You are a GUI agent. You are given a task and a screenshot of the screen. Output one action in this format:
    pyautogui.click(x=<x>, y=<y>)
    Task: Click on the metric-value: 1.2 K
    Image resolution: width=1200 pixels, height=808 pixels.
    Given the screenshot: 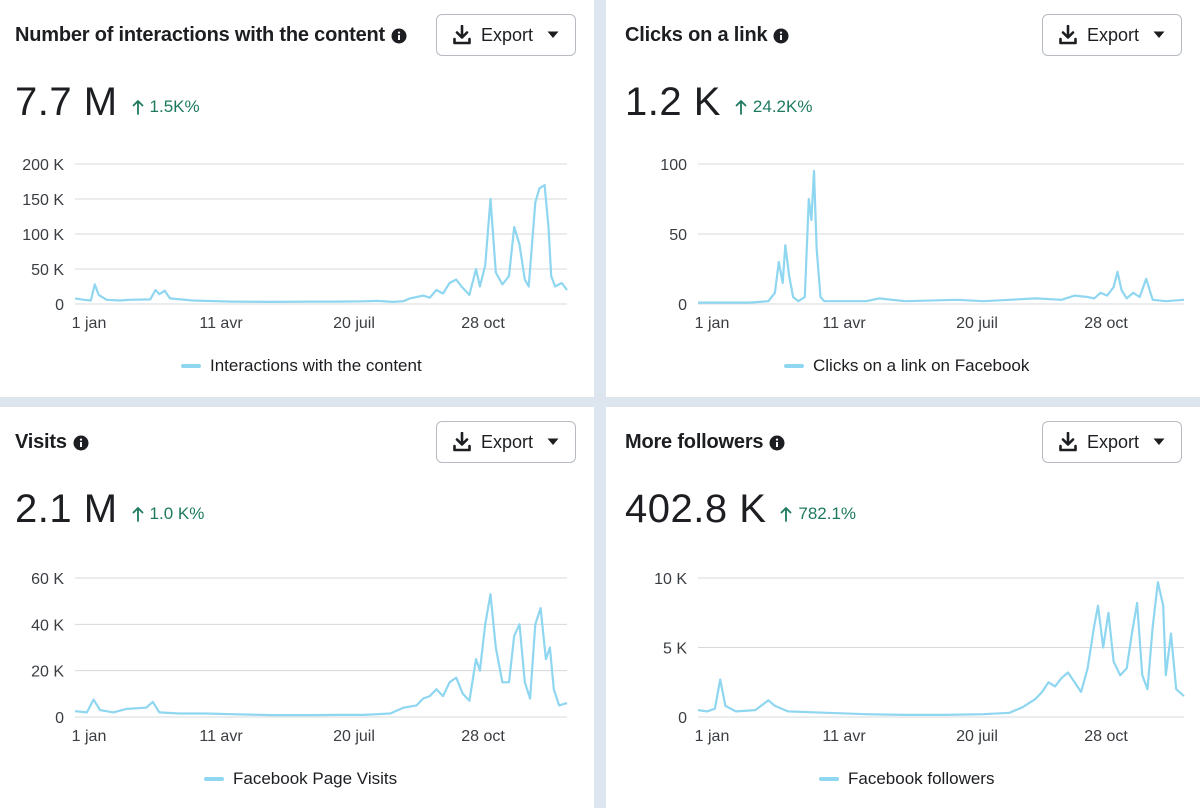 What is the action you would take?
    pyautogui.click(x=673, y=102)
    